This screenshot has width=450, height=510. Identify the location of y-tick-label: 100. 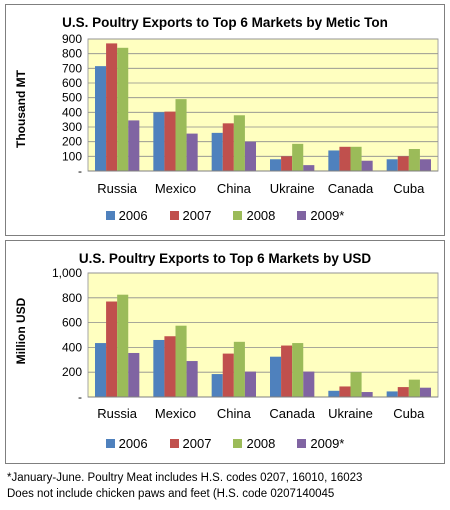
(72, 156).